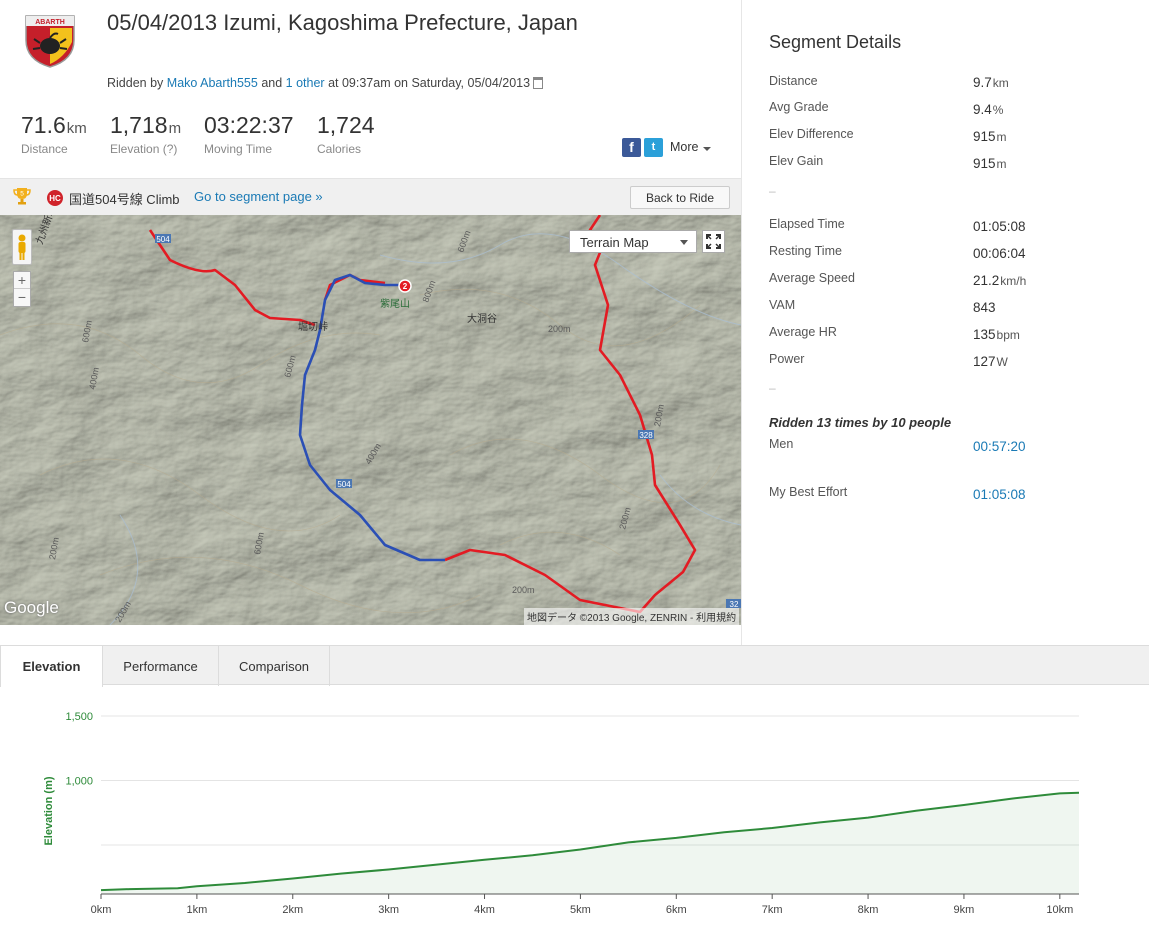 Image resolution: width=1149 pixels, height=939 pixels. I want to click on more-button: More, so click(691, 147).